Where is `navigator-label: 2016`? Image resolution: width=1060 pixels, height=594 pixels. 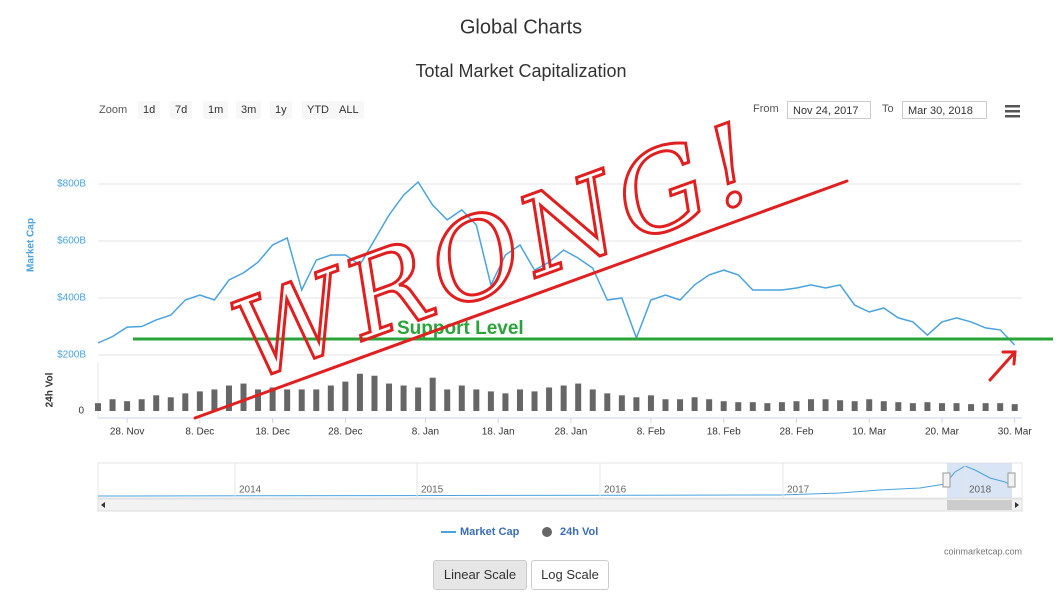
navigator-label: 2016 is located at coordinates (615, 490).